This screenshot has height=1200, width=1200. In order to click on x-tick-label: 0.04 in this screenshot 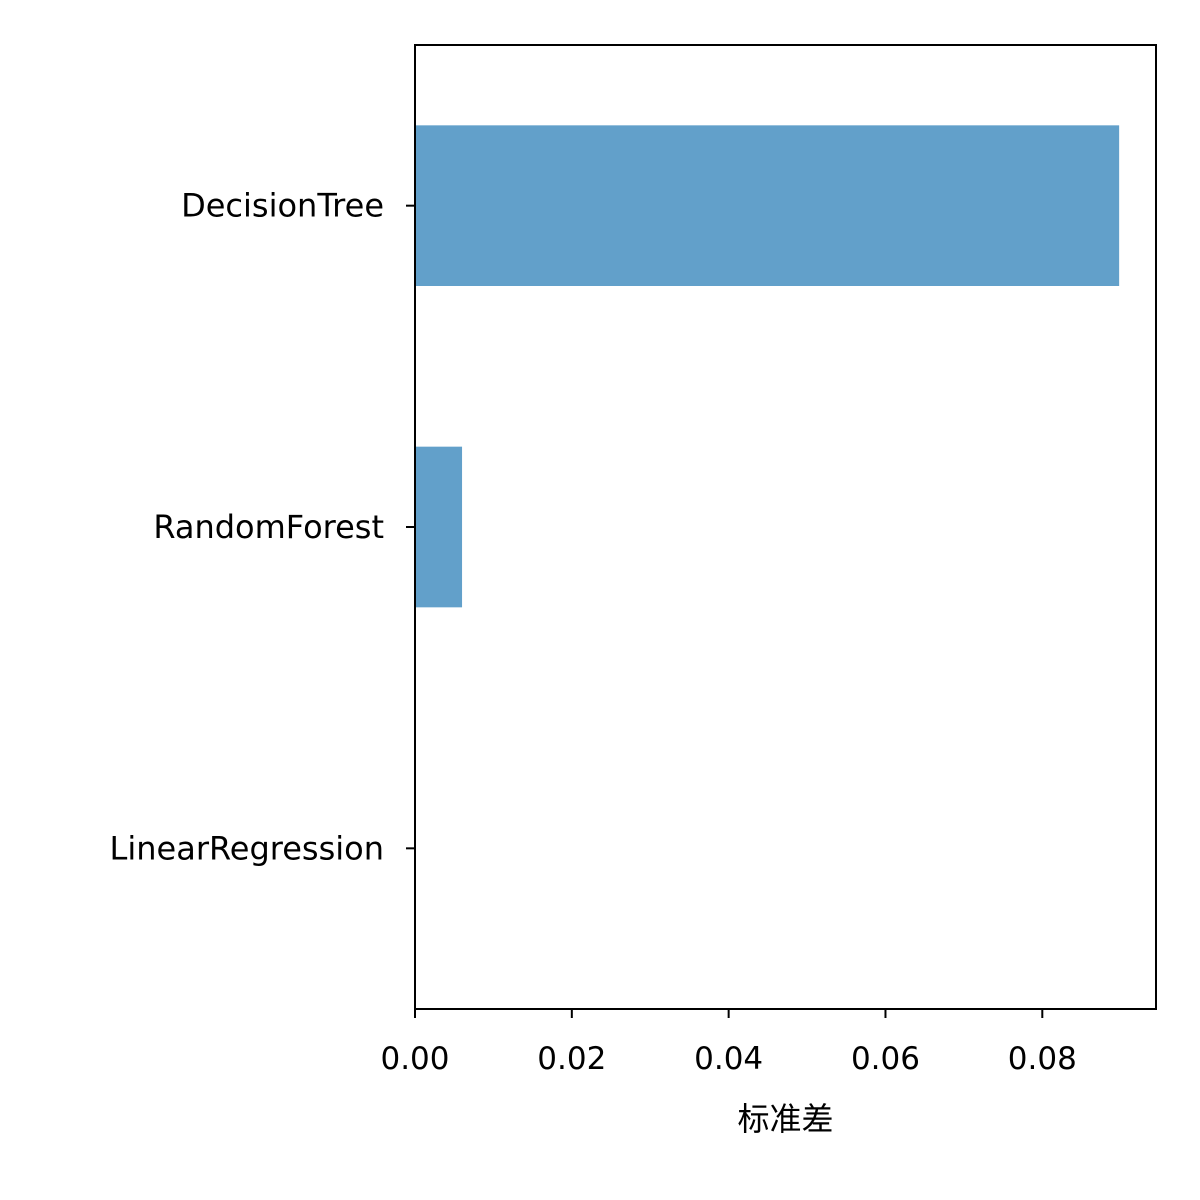, I will do `click(728, 1059)`.